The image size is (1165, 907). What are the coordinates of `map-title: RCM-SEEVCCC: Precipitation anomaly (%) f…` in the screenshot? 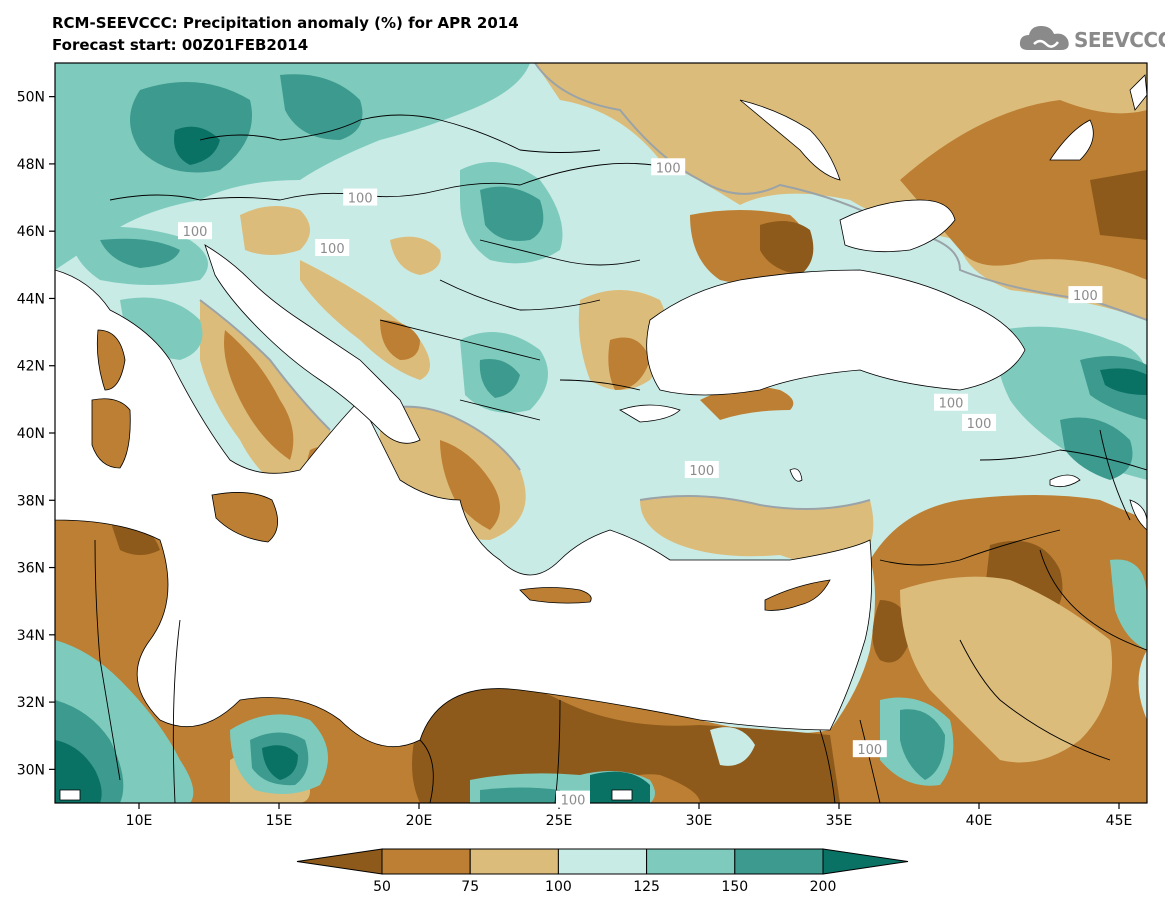 It's located at (285, 23).